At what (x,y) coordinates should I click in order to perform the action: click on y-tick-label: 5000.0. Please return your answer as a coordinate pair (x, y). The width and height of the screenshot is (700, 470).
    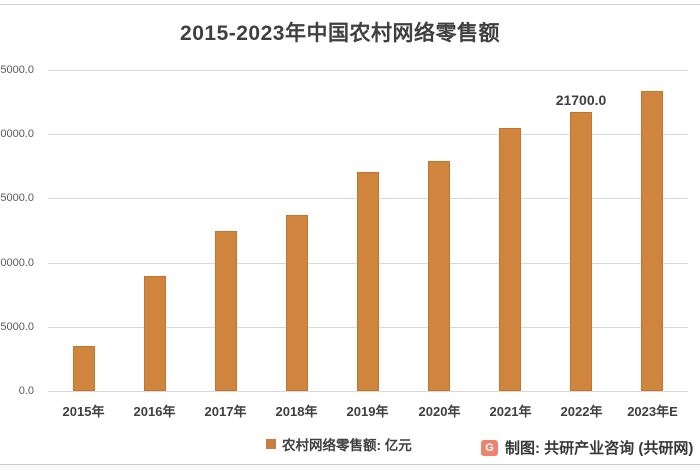
    Looking at the image, I should click on (17, 327).